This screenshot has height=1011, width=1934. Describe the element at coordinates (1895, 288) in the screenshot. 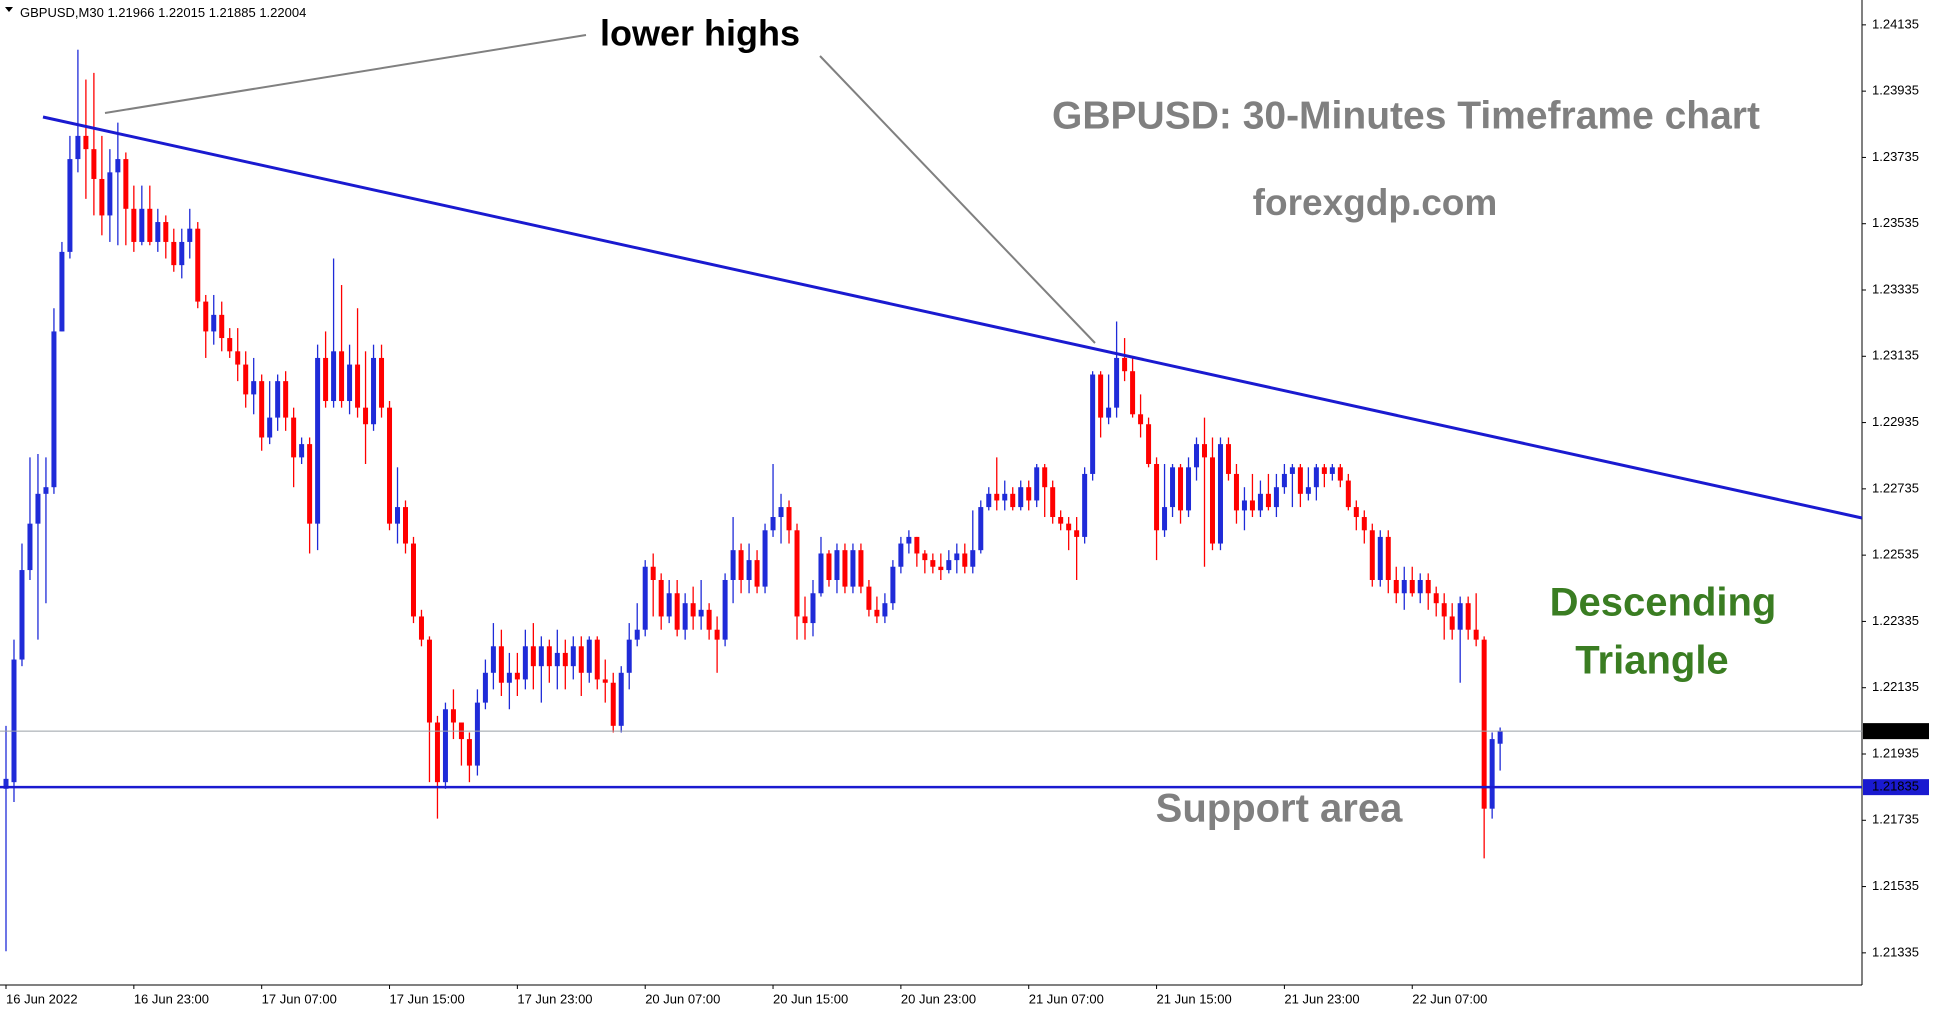

I see `y-tick-label: 1.23335` at that location.